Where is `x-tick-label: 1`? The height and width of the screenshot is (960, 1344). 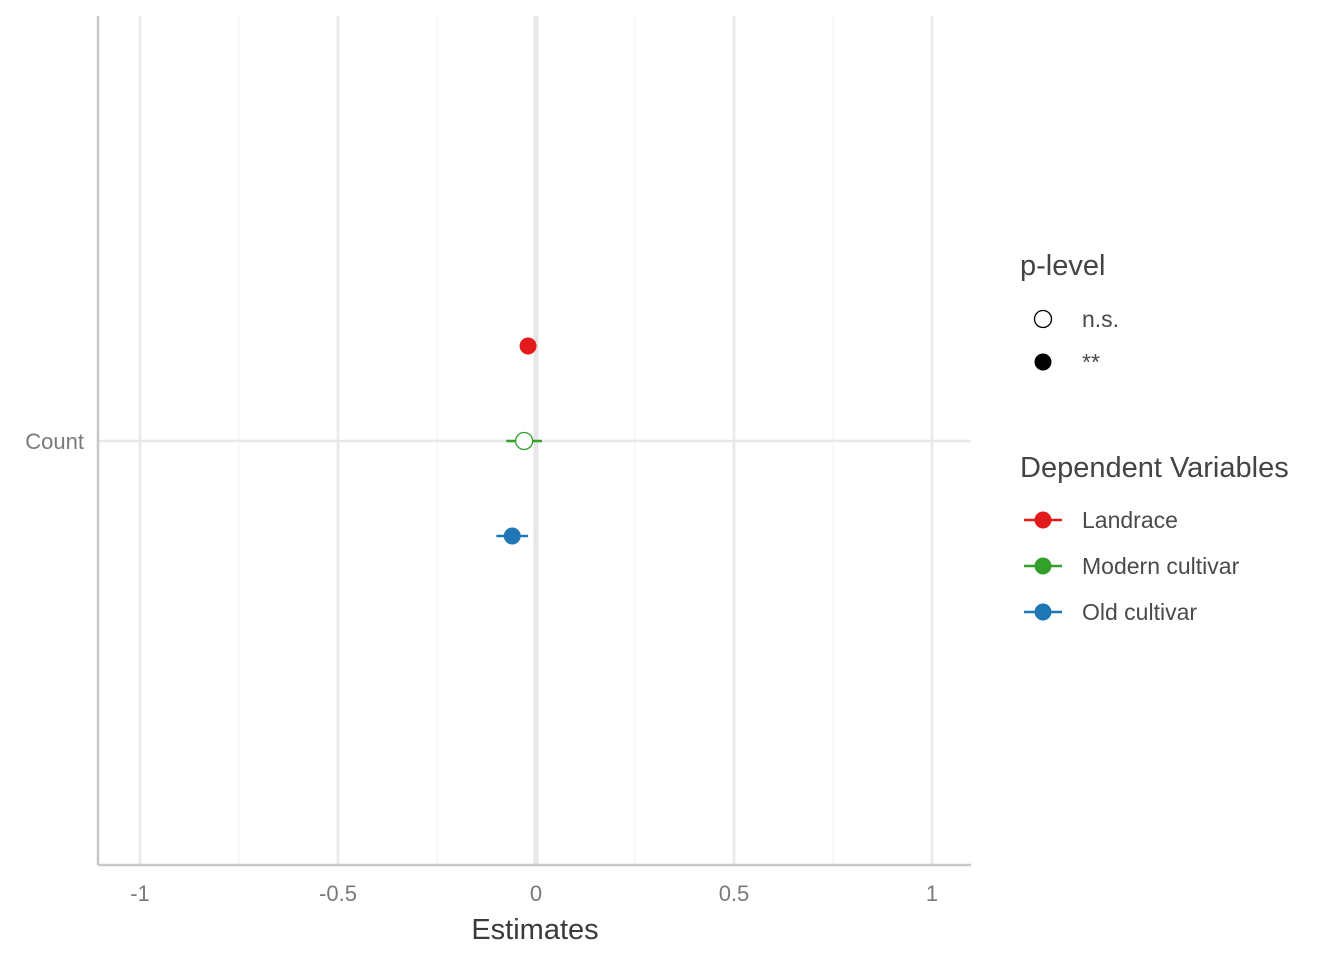 x-tick-label: 1 is located at coordinates (932, 893).